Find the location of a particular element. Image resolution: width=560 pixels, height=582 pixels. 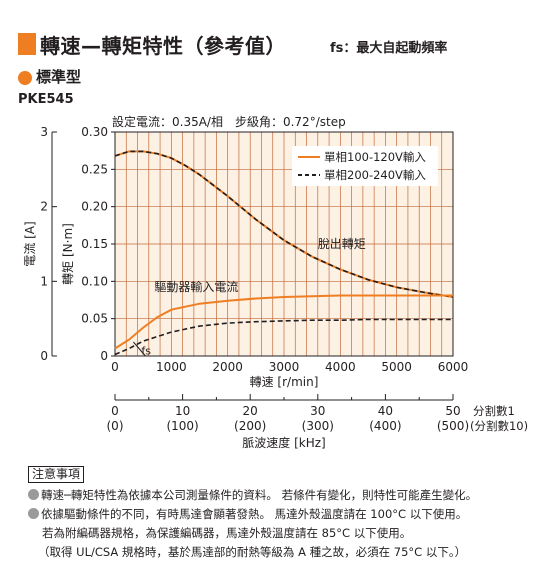

title-marker is located at coordinates (27, 44).